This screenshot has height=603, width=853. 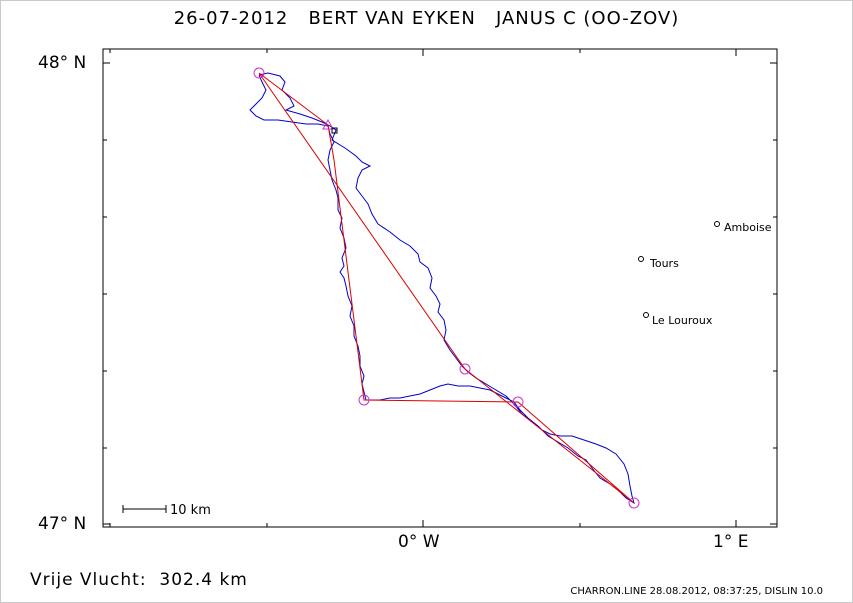 What do you see at coordinates (88, 580) in the screenshot?
I see `distance-label: Vrije Vlucht:` at bounding box center [88, 580].